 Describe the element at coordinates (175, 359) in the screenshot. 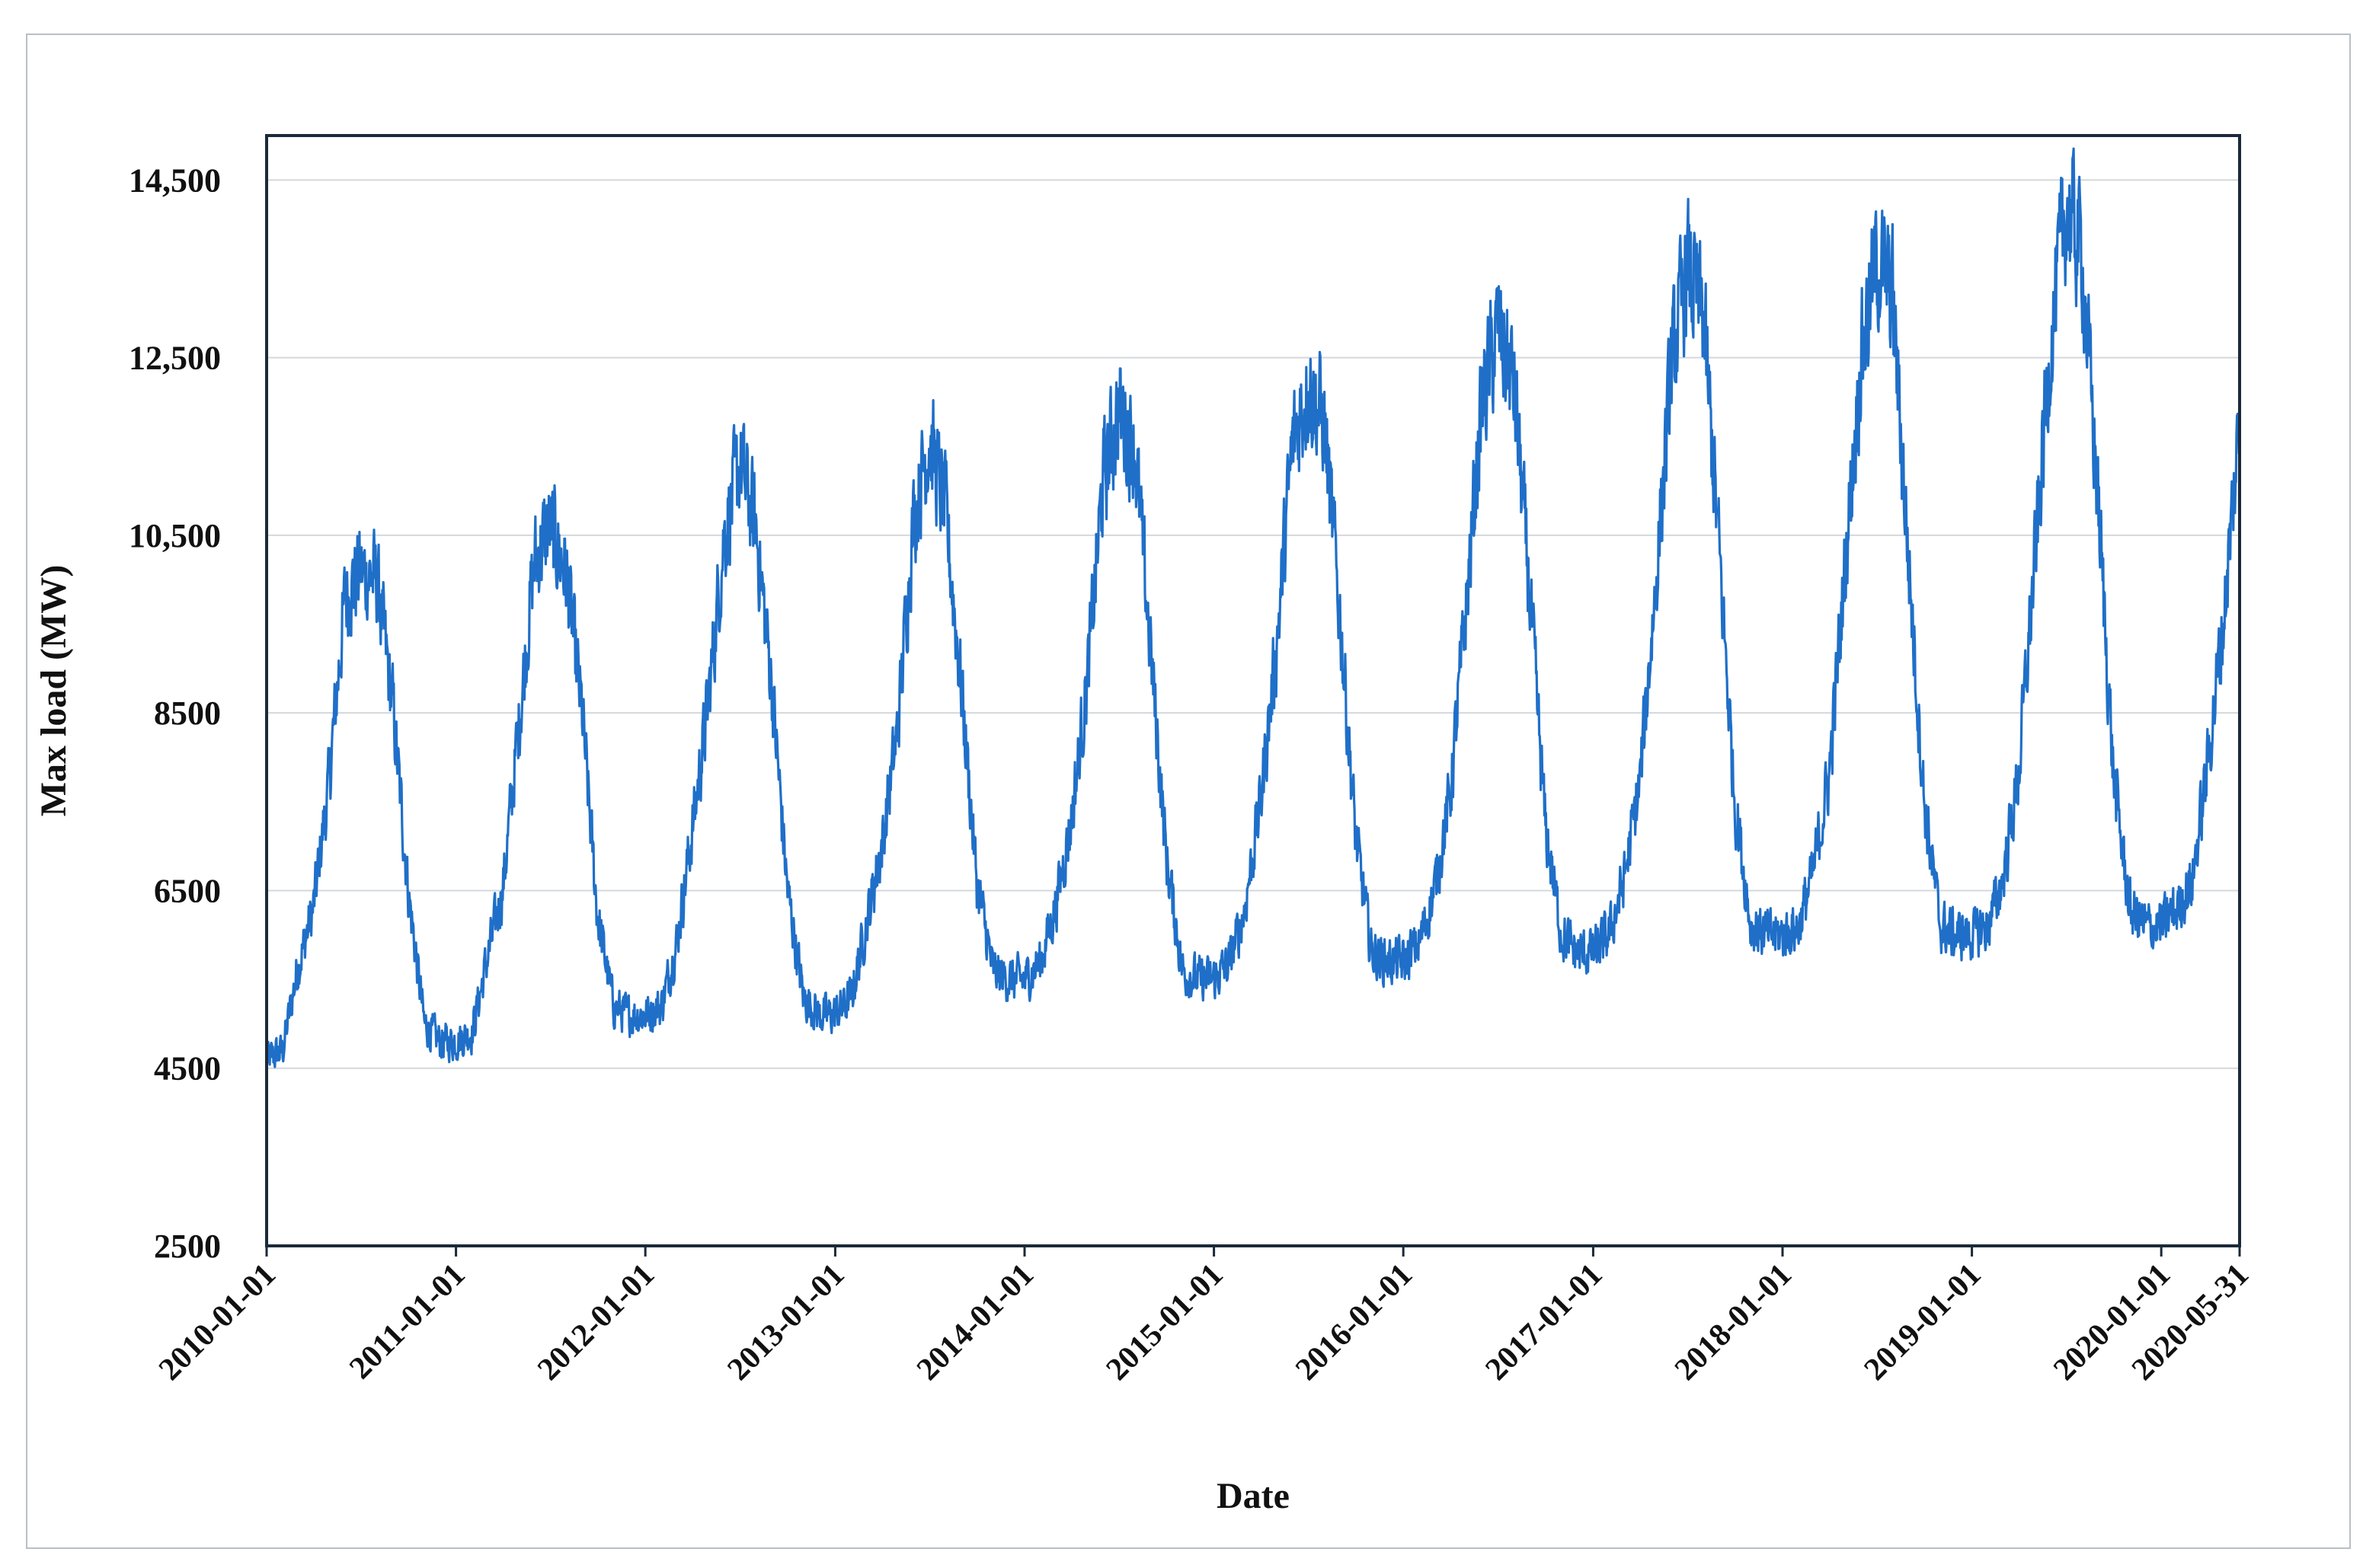

I see `y-tick-label: 12,500` at that location.